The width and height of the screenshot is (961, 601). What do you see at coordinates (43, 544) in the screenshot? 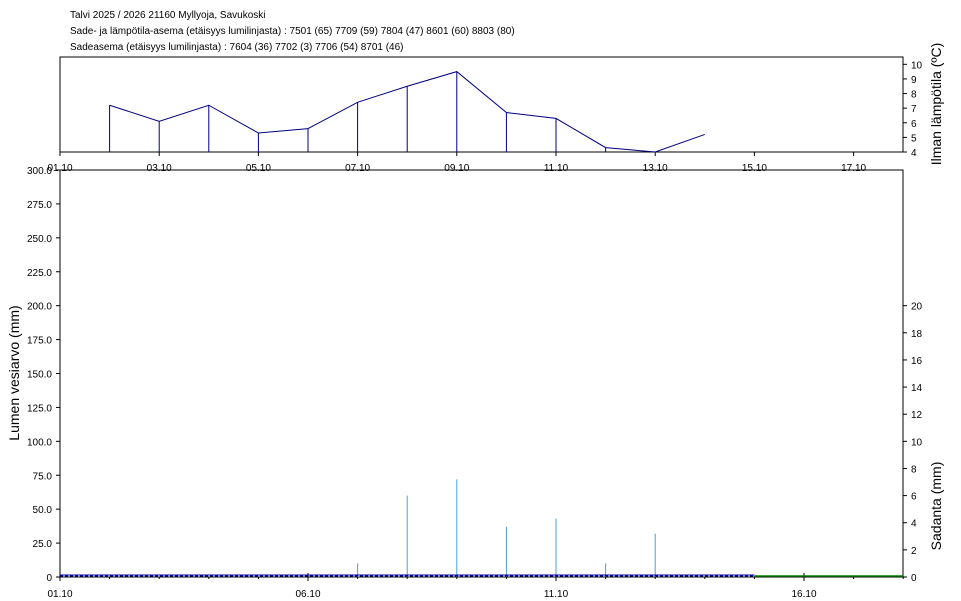
I see `snow-y-tick-label: 25.0` at bounding box center [43, 544].